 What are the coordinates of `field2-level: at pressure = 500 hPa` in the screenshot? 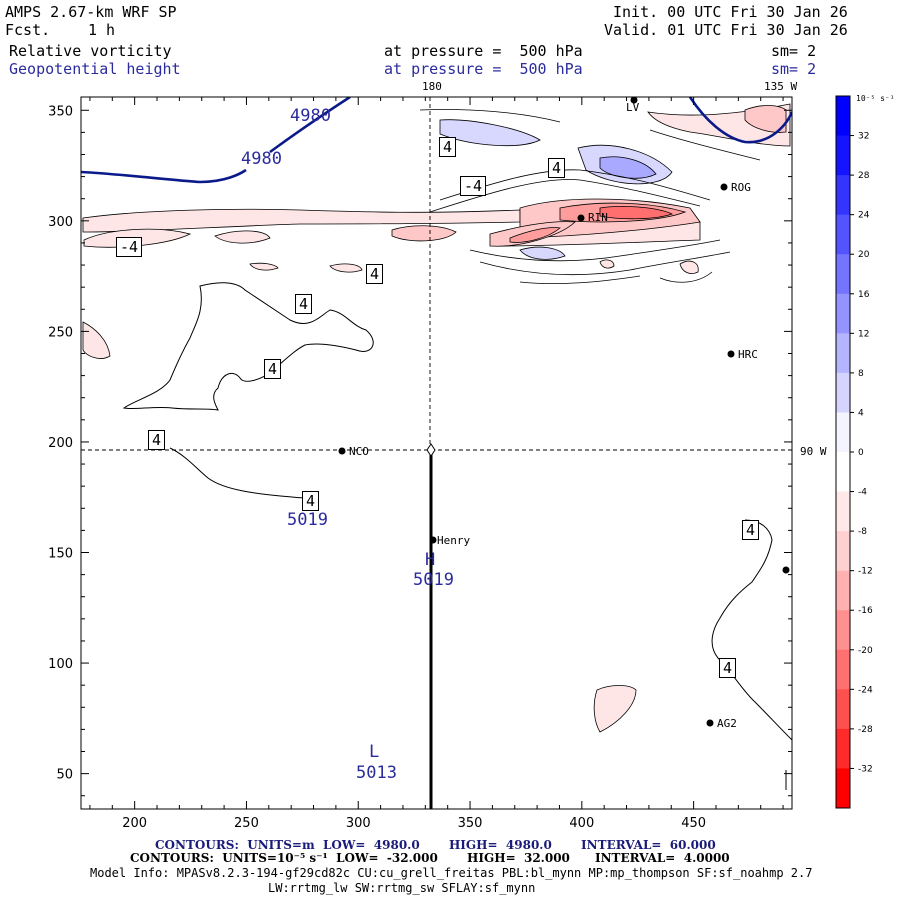 It's located at (483, 69).